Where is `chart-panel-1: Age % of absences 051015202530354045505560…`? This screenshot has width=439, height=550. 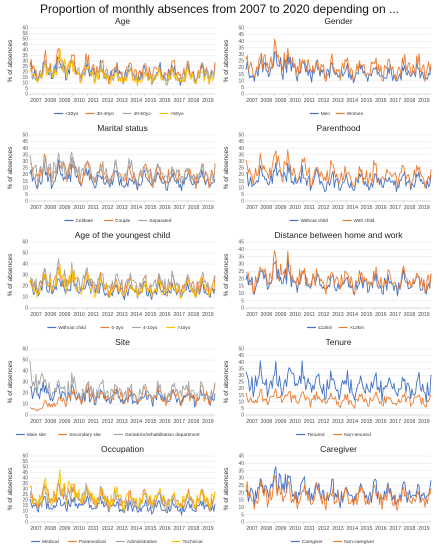 chart-panel-1: Age % of absences 051015202530354045505560… is located at coordinates (111, 66).